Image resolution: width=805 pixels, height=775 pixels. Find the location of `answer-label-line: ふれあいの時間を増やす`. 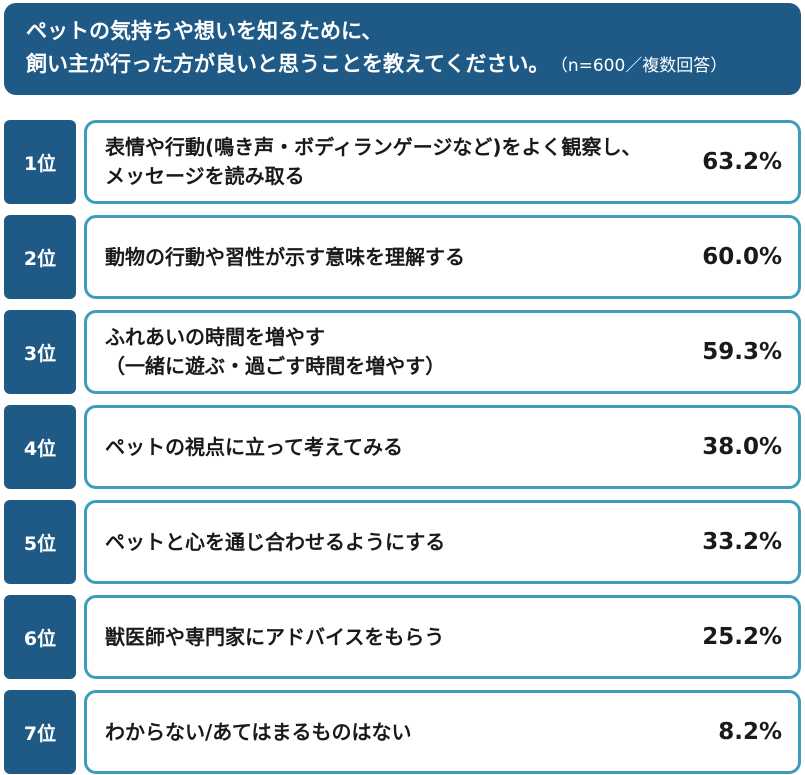

answer-label-line: ふれあいの時間を増やす is located at coordinates (215, 337).